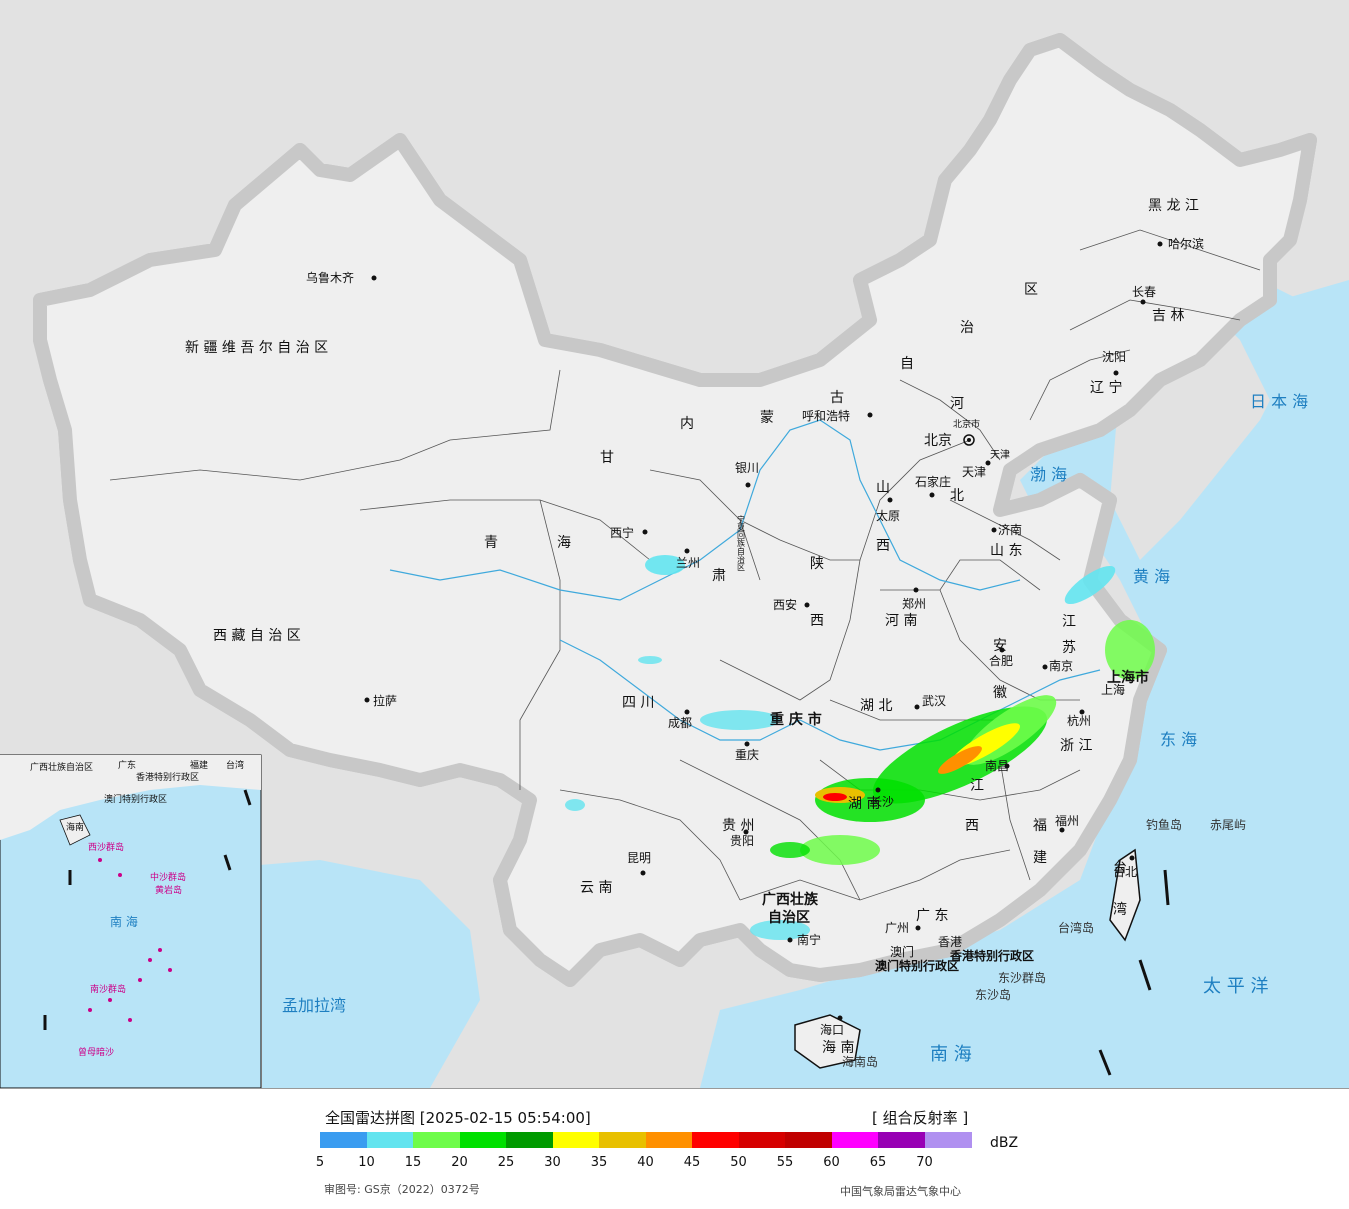 This screenshot has height=1209, width=1349. What do you see at coordinates (741, 542) in the screenshot?
I see `label-ningxia: 宁夏回族自治区` at bounding box center [741, 542].